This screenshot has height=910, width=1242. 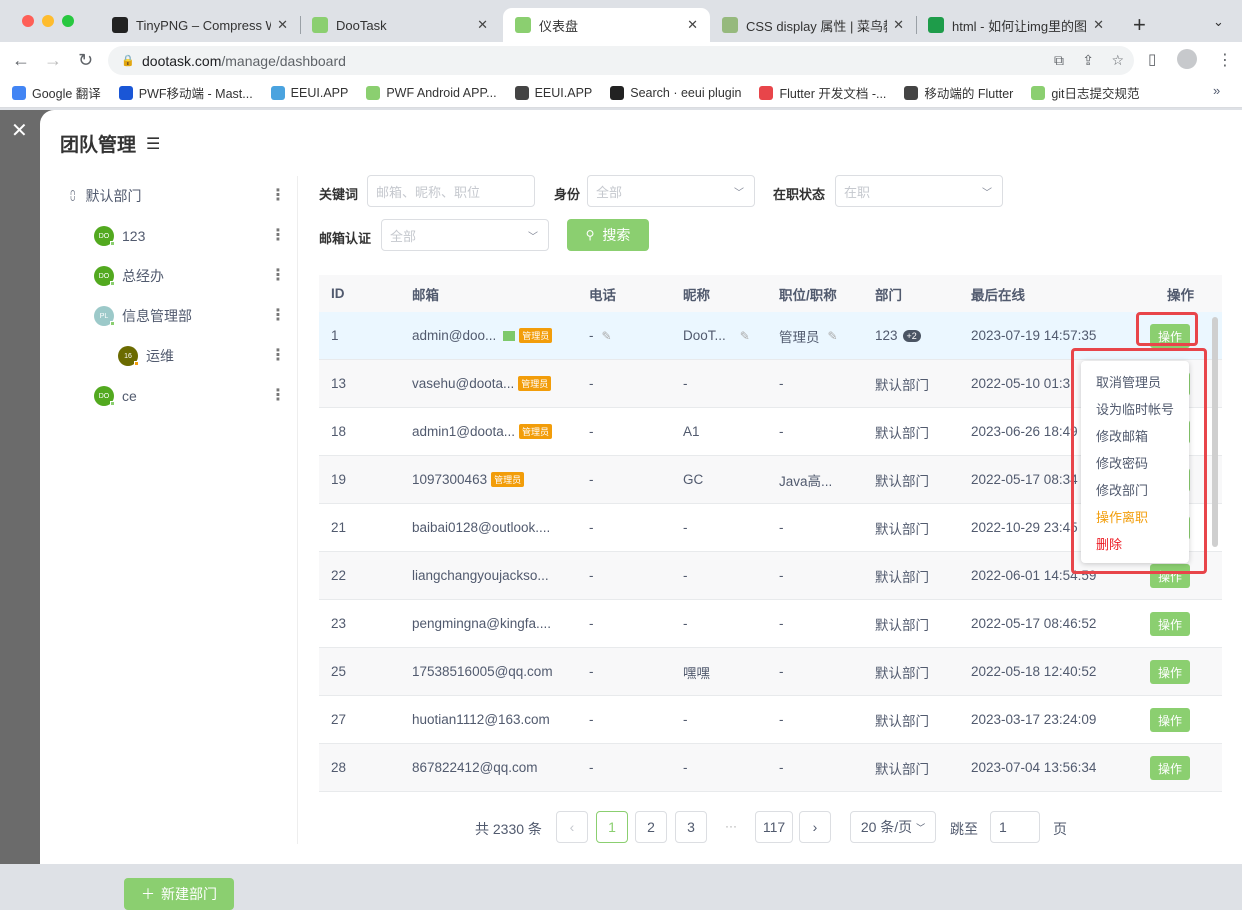 I want to click on profile-avatar, so click(x=1187, y=59).